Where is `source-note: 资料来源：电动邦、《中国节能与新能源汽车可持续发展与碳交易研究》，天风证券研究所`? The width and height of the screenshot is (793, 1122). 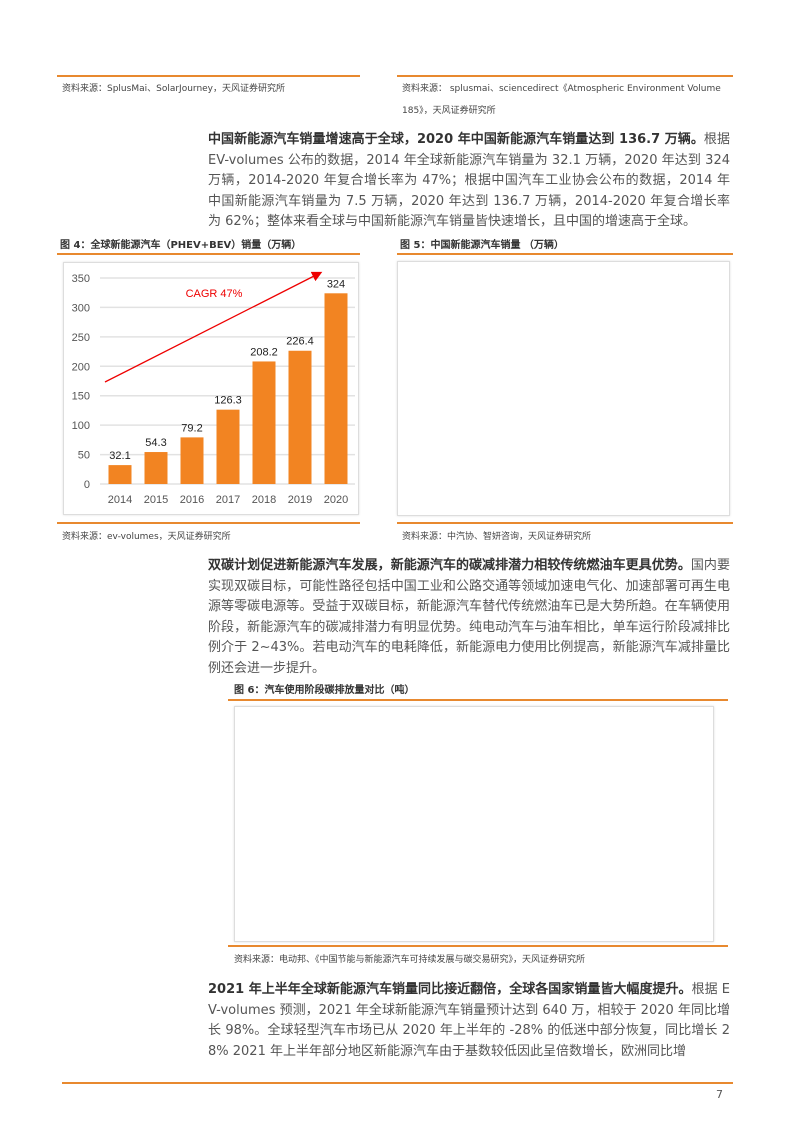
source-note: 资料来源：电动邦、《中国节能与新能源汽车可持续发展与碳交易研究》，天风证券研究所 is located at coordinates (410, 960).